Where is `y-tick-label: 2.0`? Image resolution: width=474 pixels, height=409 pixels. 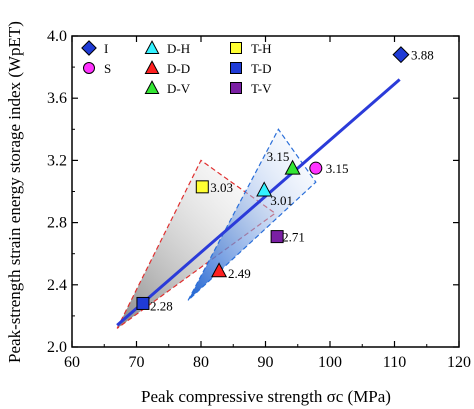
y-tick-label: 2.0 is located at coordinates (57, 347).